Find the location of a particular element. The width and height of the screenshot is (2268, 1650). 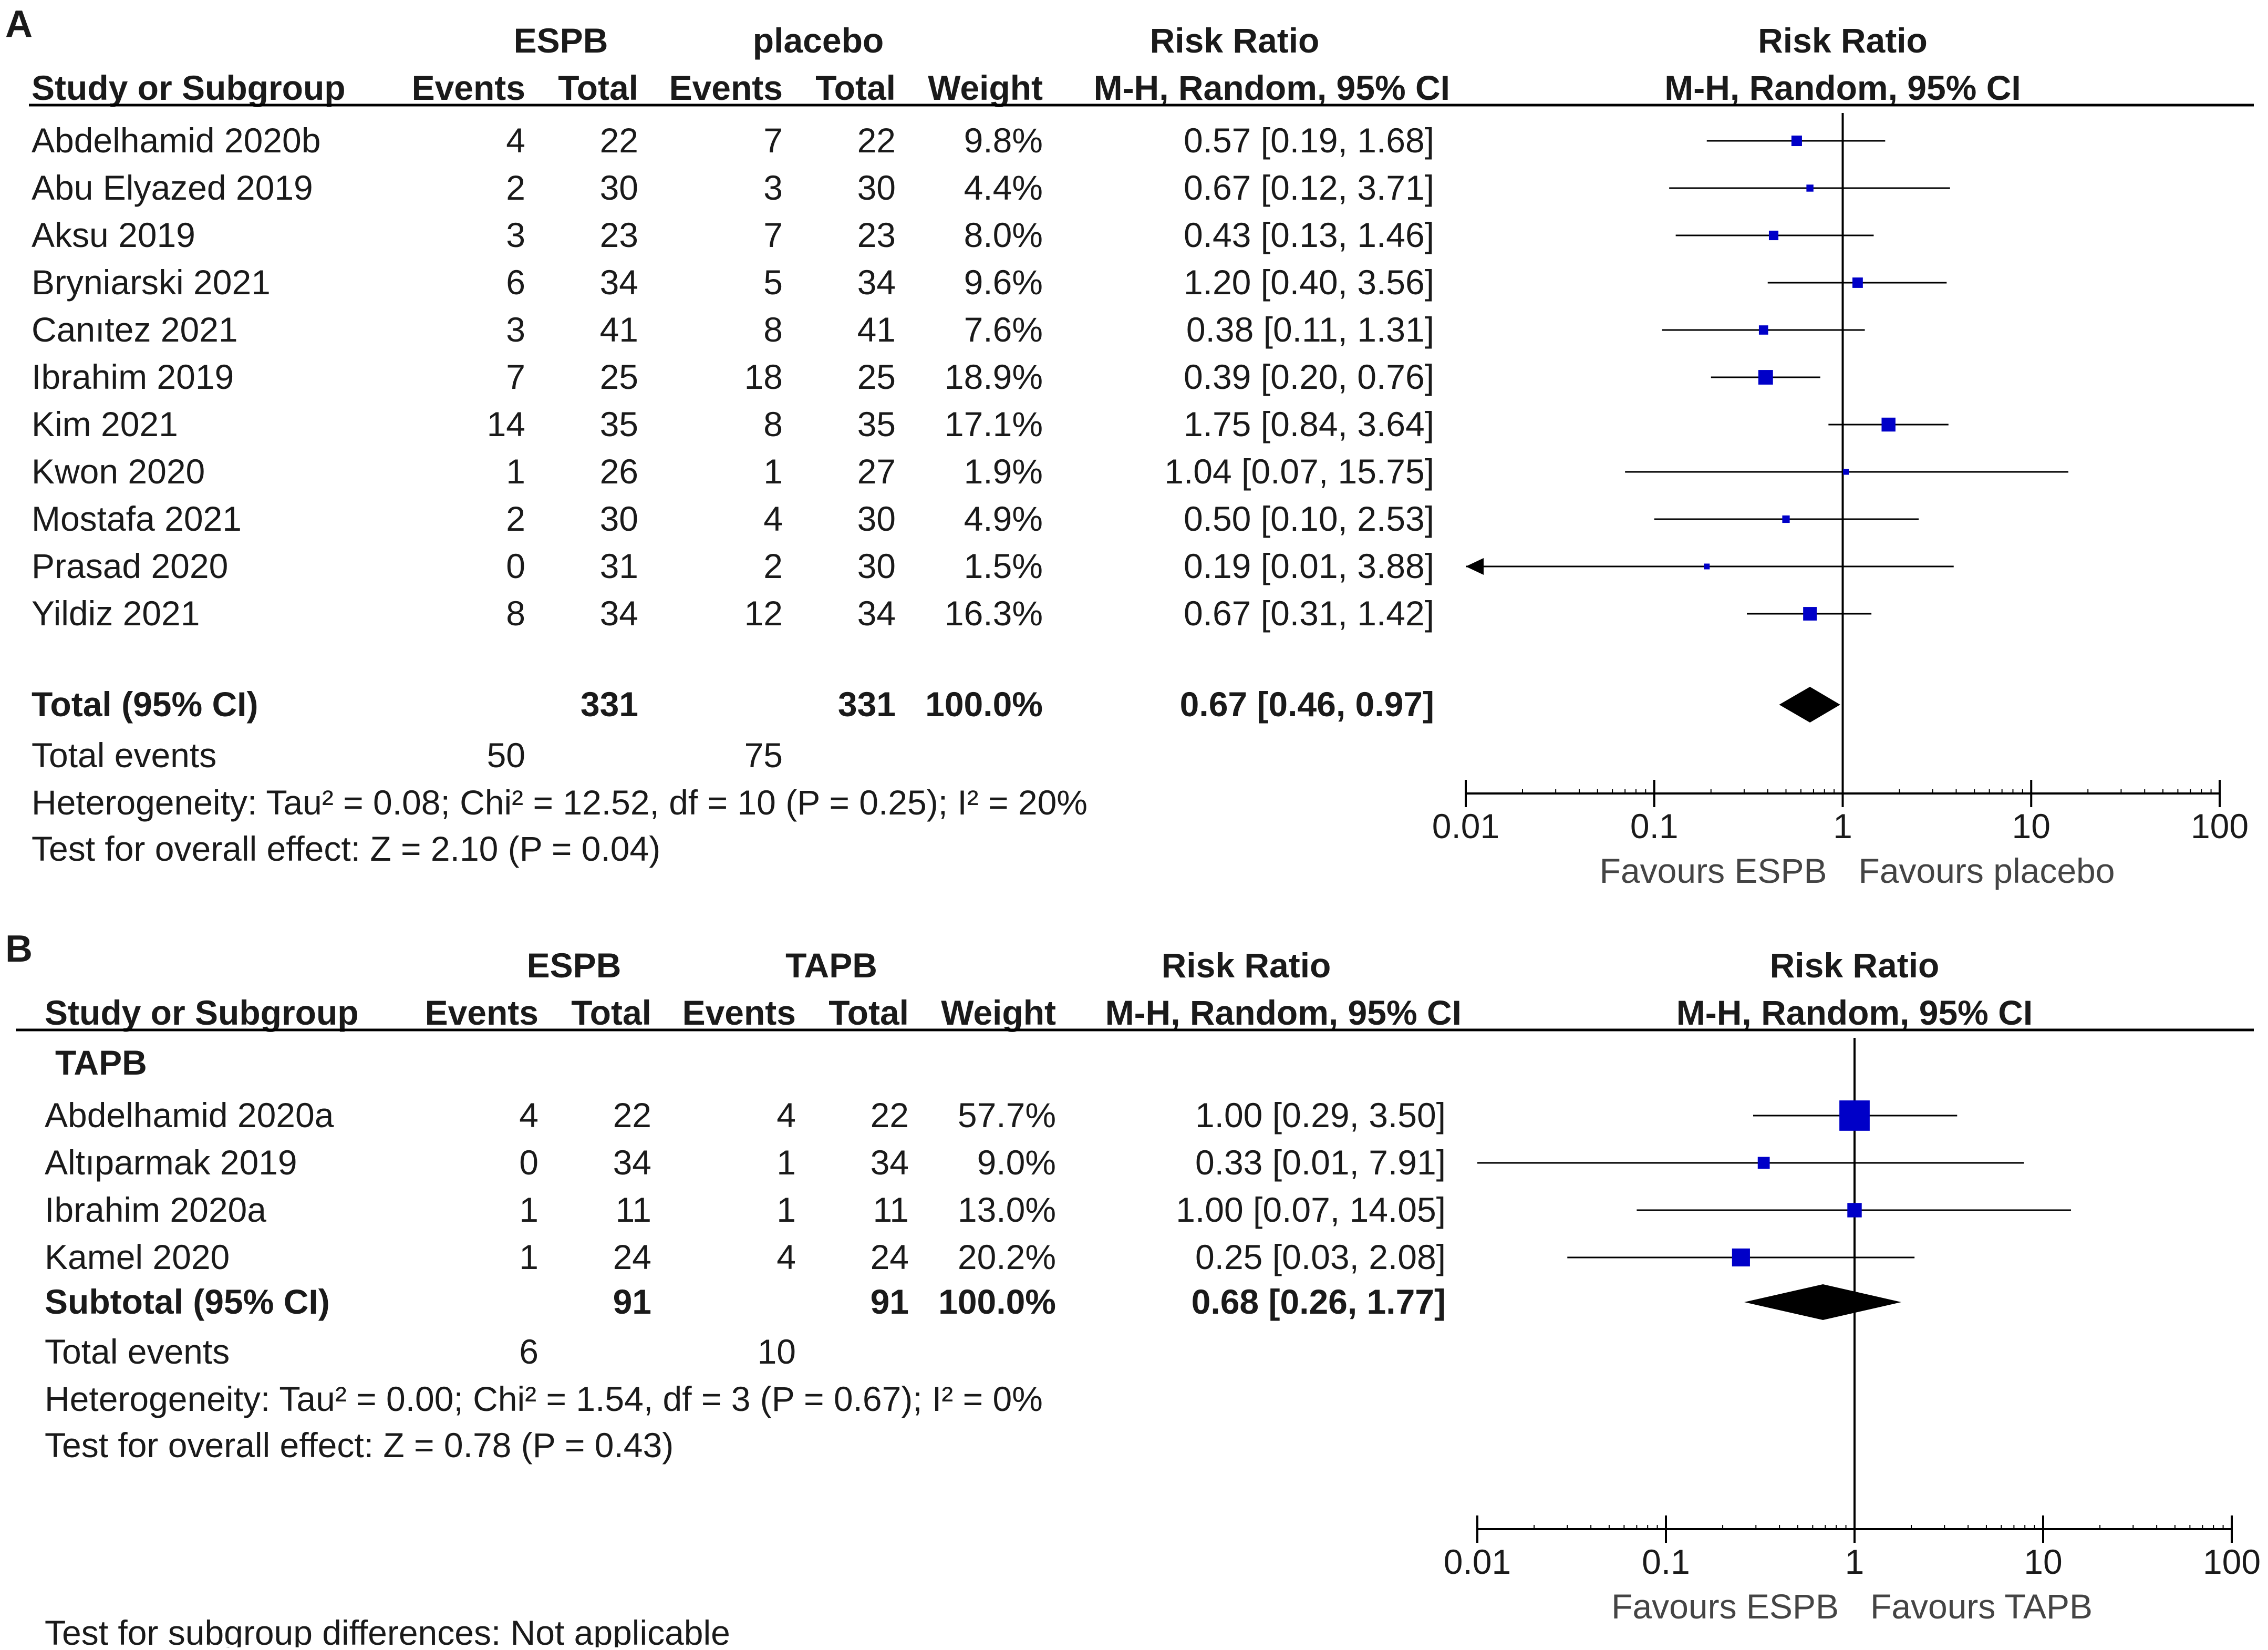

x-axis-tick-label: 0.01 is located at coordinates (1477, 1561).